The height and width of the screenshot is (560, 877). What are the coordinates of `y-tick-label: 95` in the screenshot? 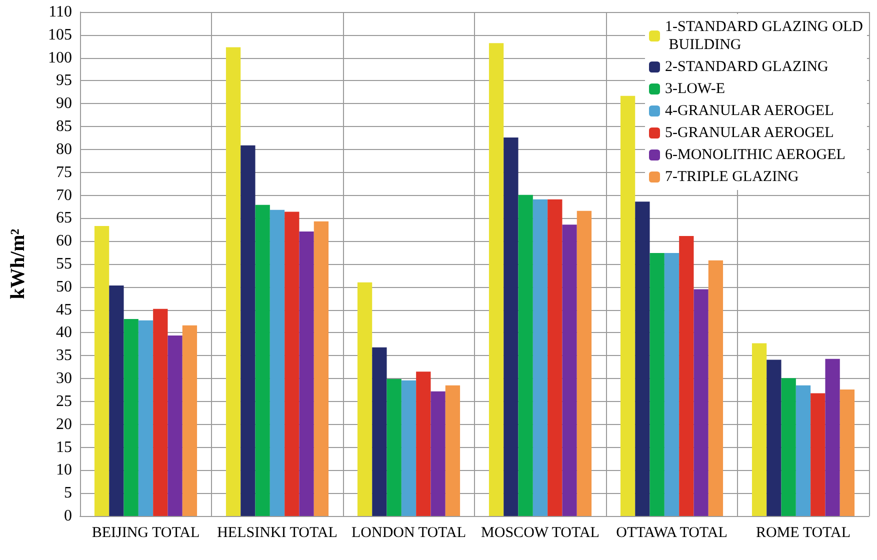 It's located at (64, 81).